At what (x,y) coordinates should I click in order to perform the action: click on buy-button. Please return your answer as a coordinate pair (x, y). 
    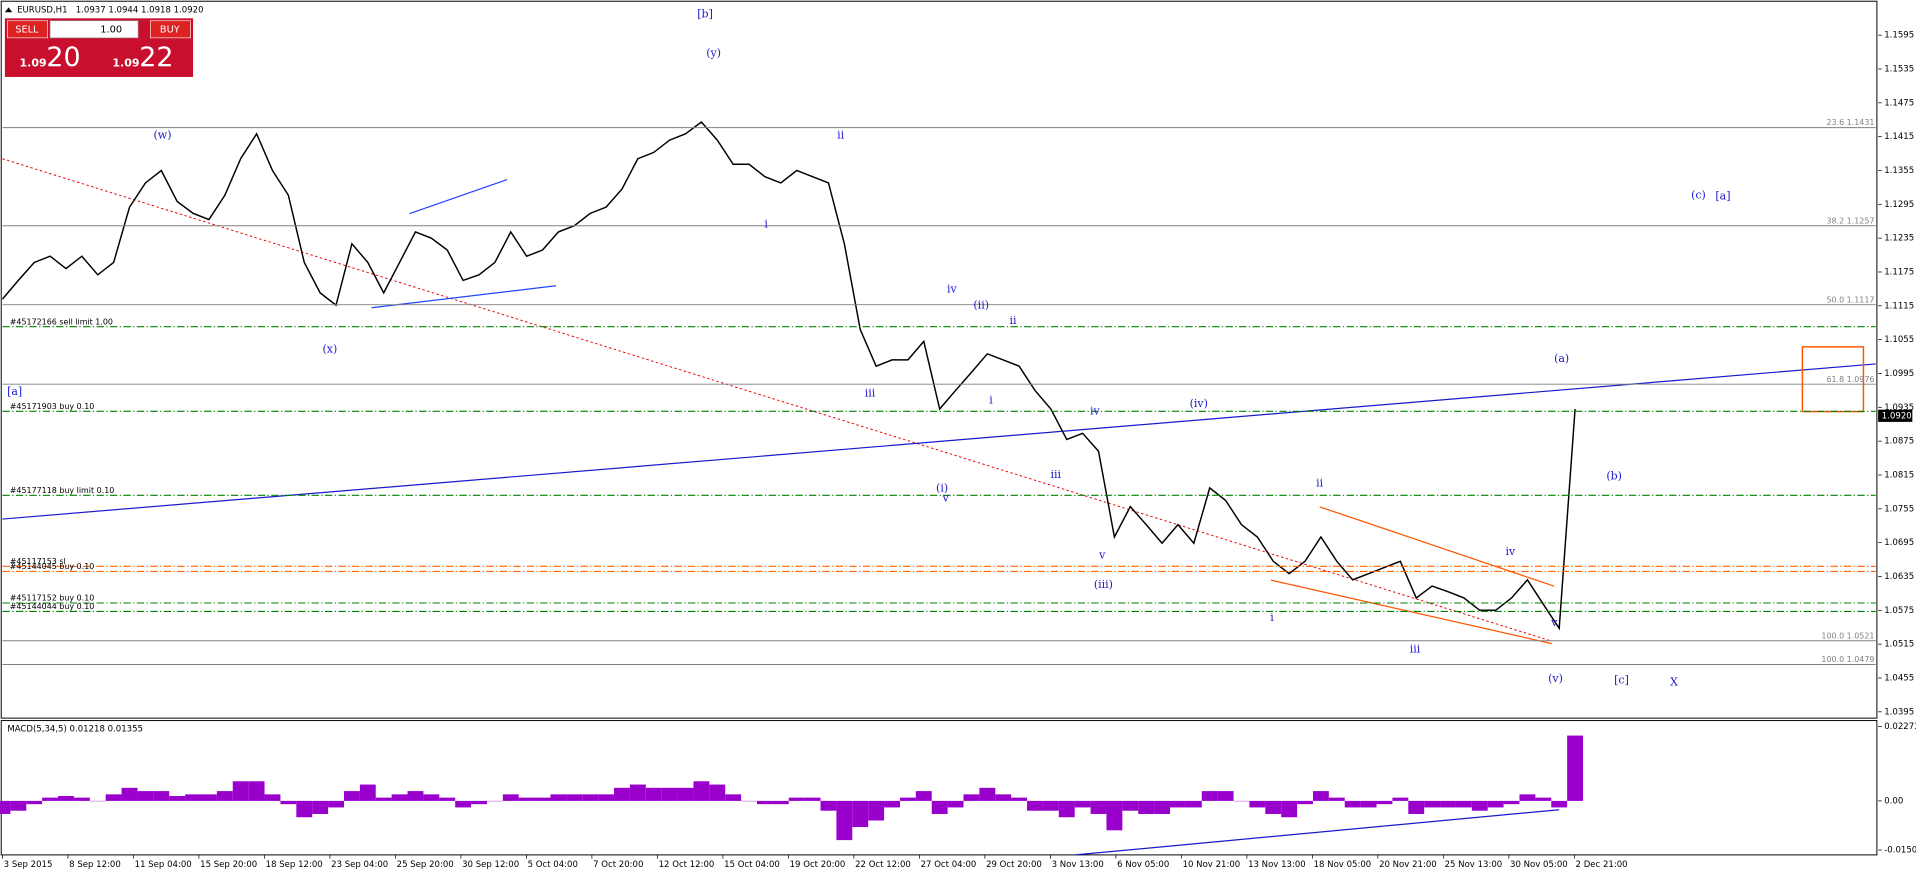
    Looking at the image, I should click on (170, 29).